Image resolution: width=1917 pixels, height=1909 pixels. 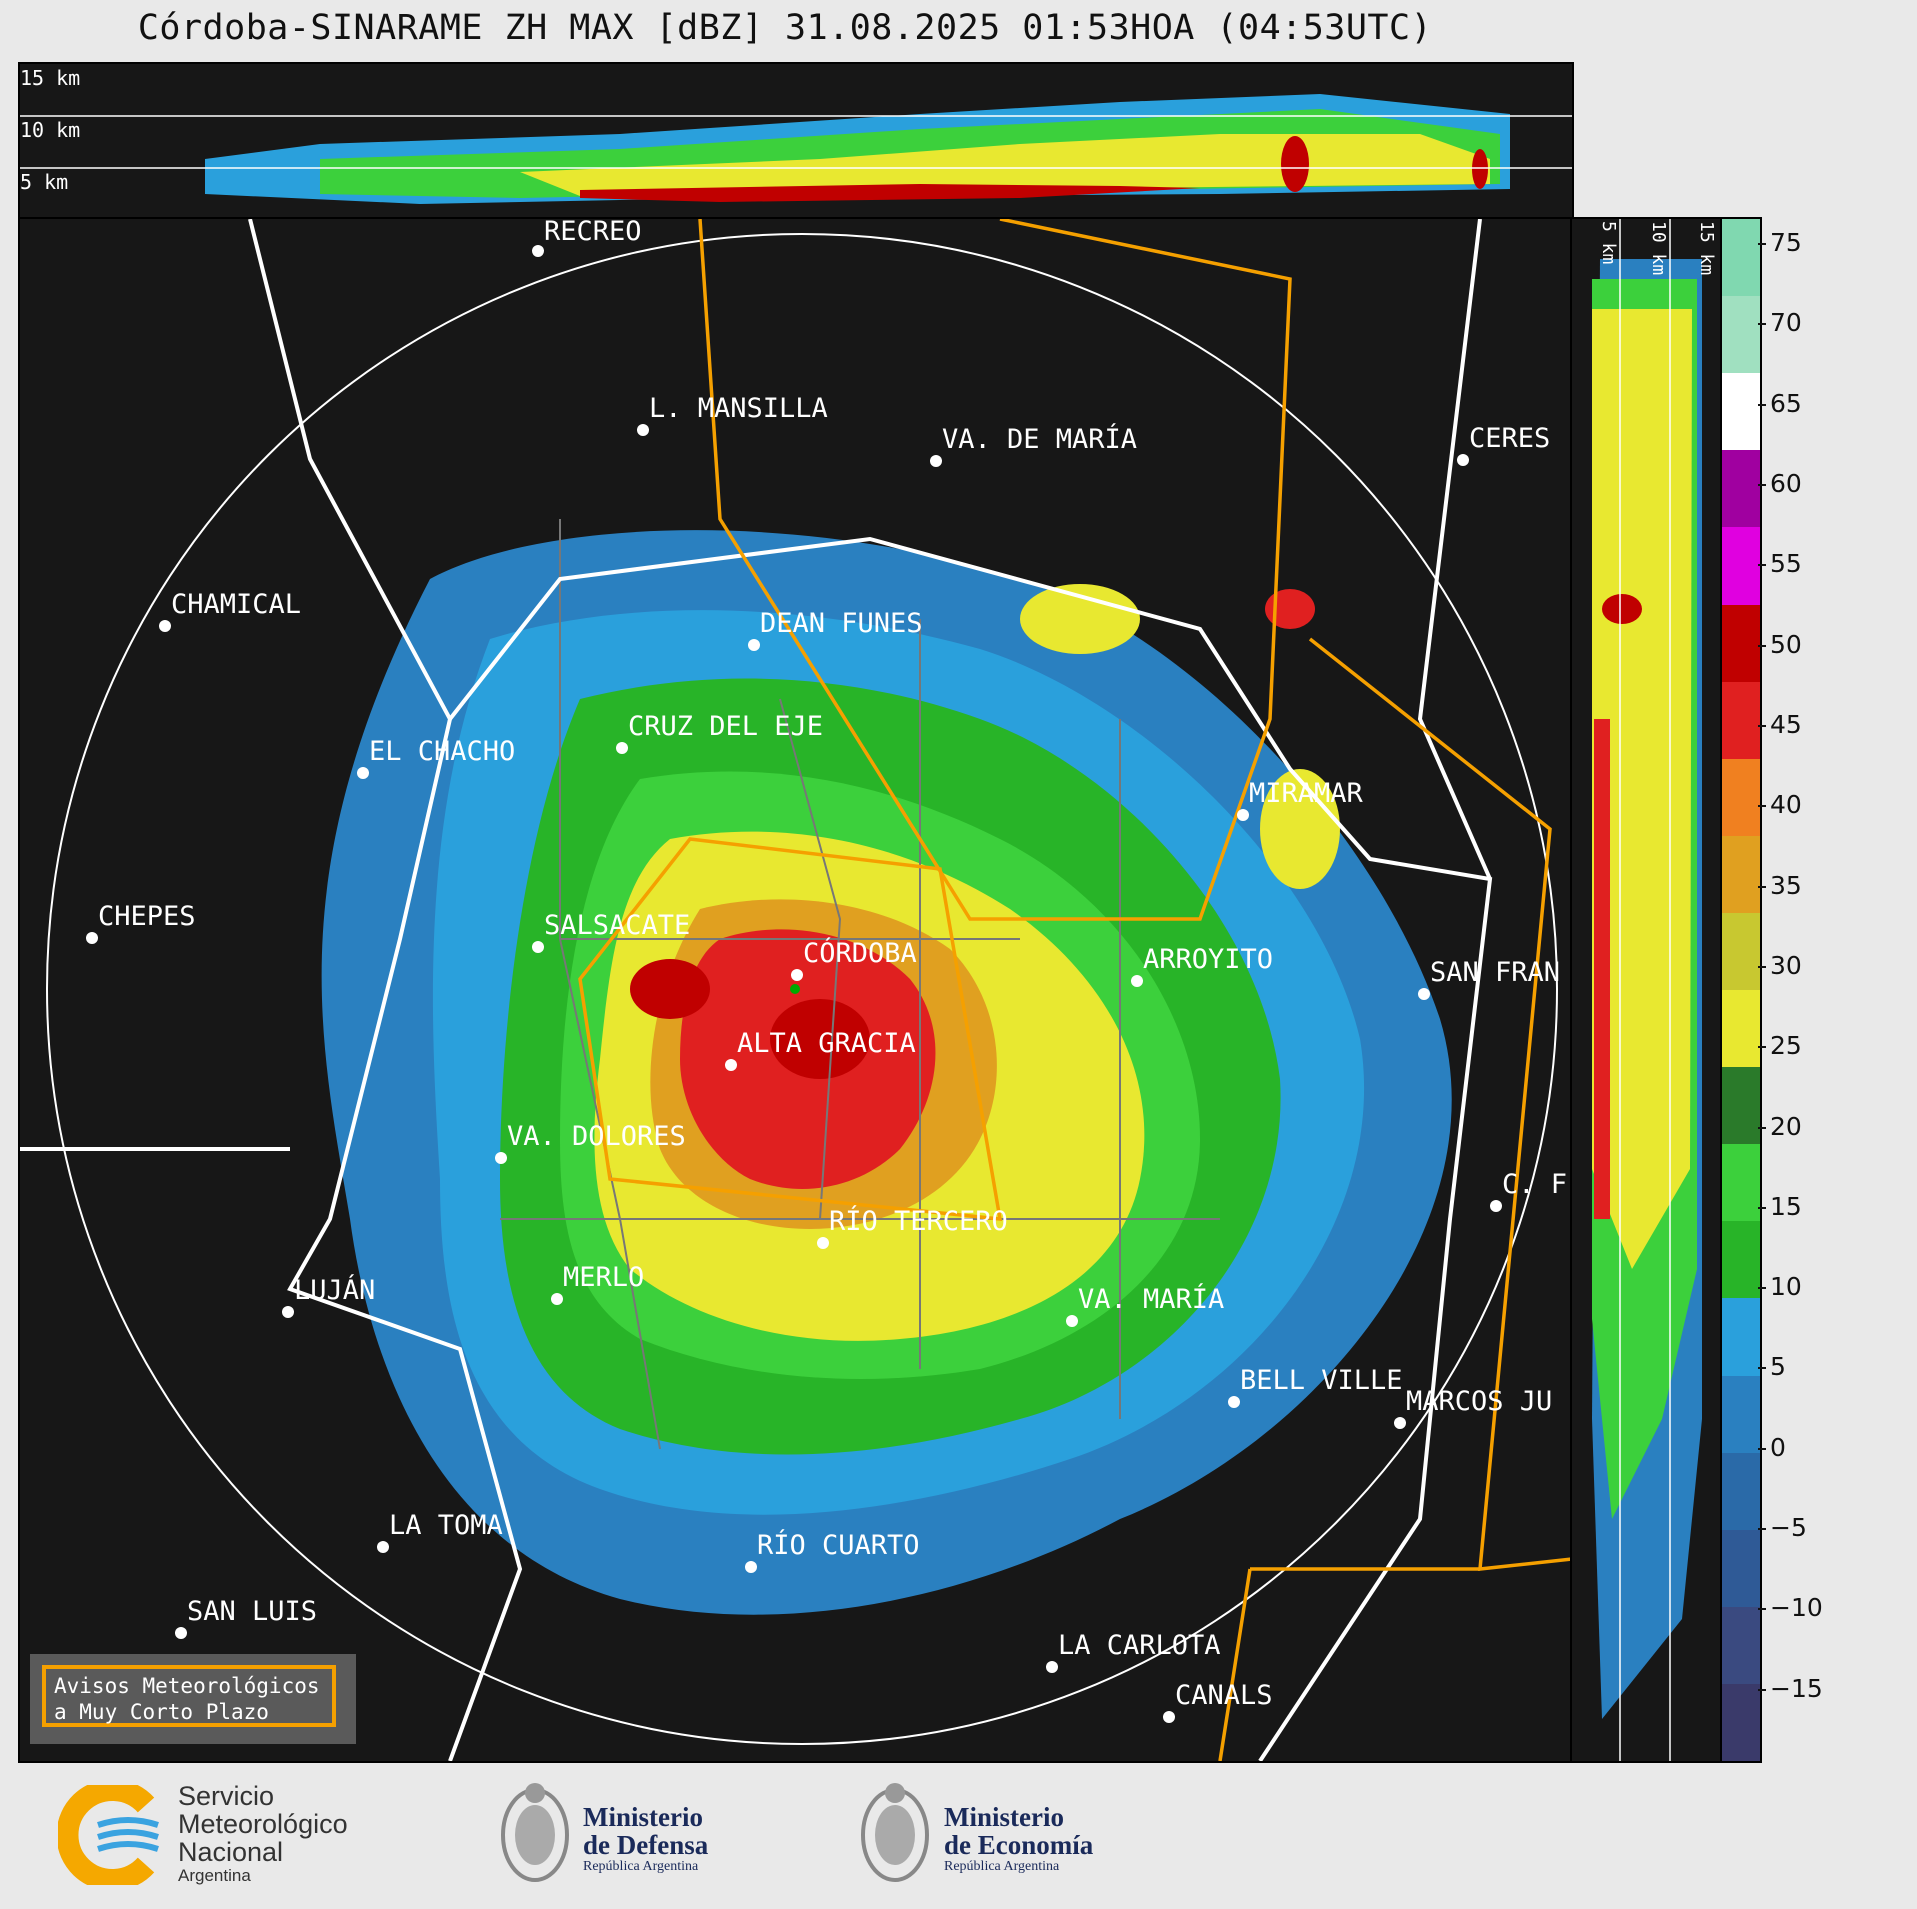 I want to click on city-label-ceres: CERES, so click(x=1510, y=438).